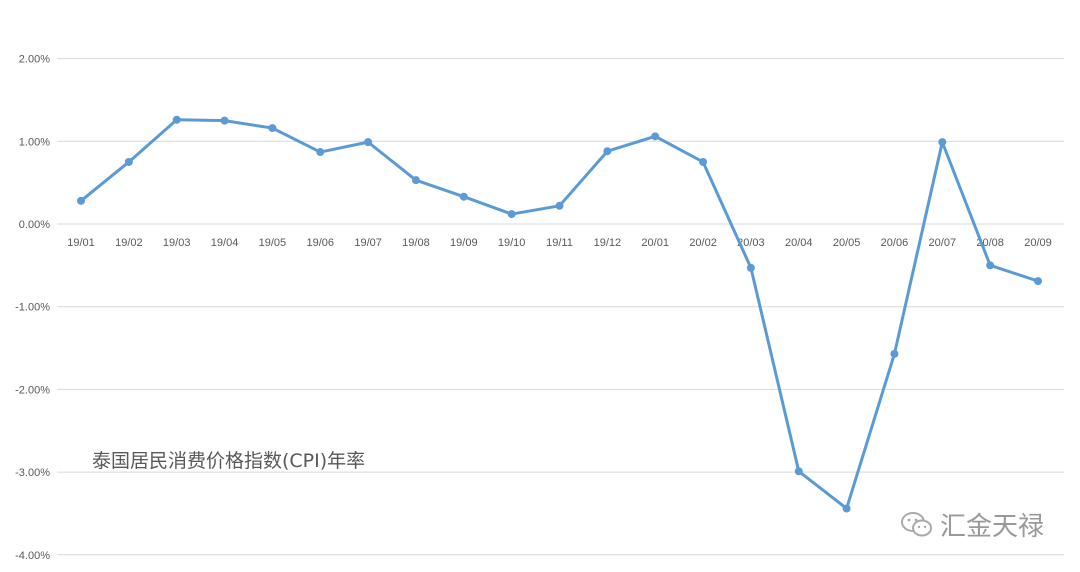 The image size is (1080, 572). Describe the element at coordinates (273, 243) in the screenshot. I see `x-tick-label: 19/05` at that location.